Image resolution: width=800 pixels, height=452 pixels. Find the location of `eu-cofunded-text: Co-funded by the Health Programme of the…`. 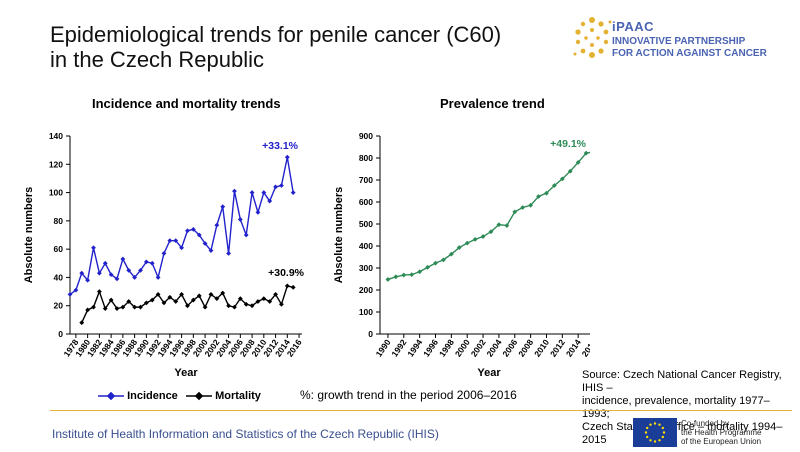

eu-cofunded-text: Co-funded by the Health Programme of the… is located at coordinates (721, 432).